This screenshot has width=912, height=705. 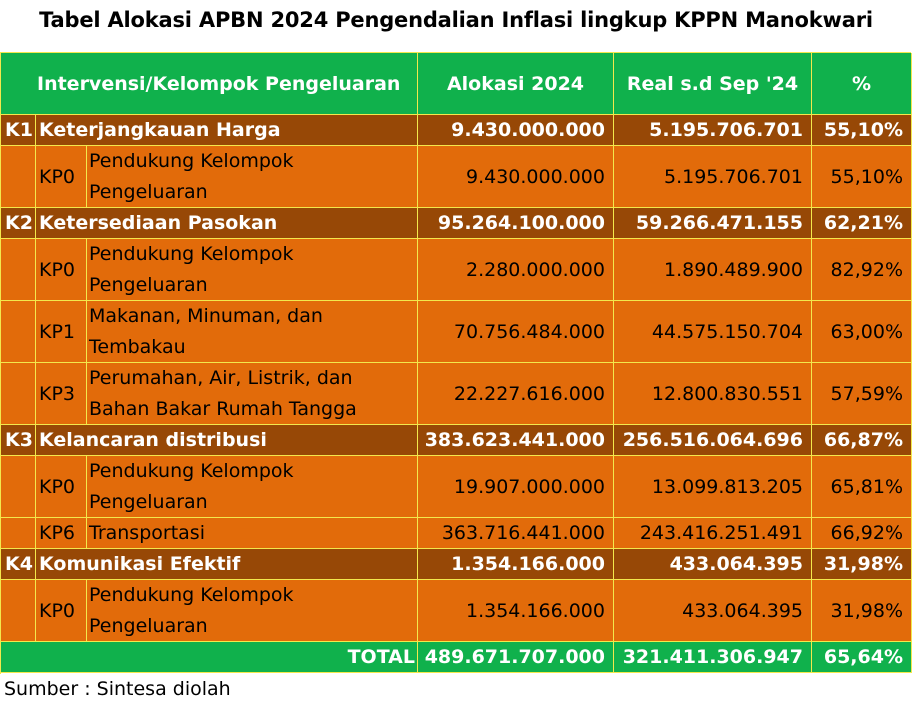 I want to click on k1-kp0-persen: 55,10%, so click(x=862, y=177).